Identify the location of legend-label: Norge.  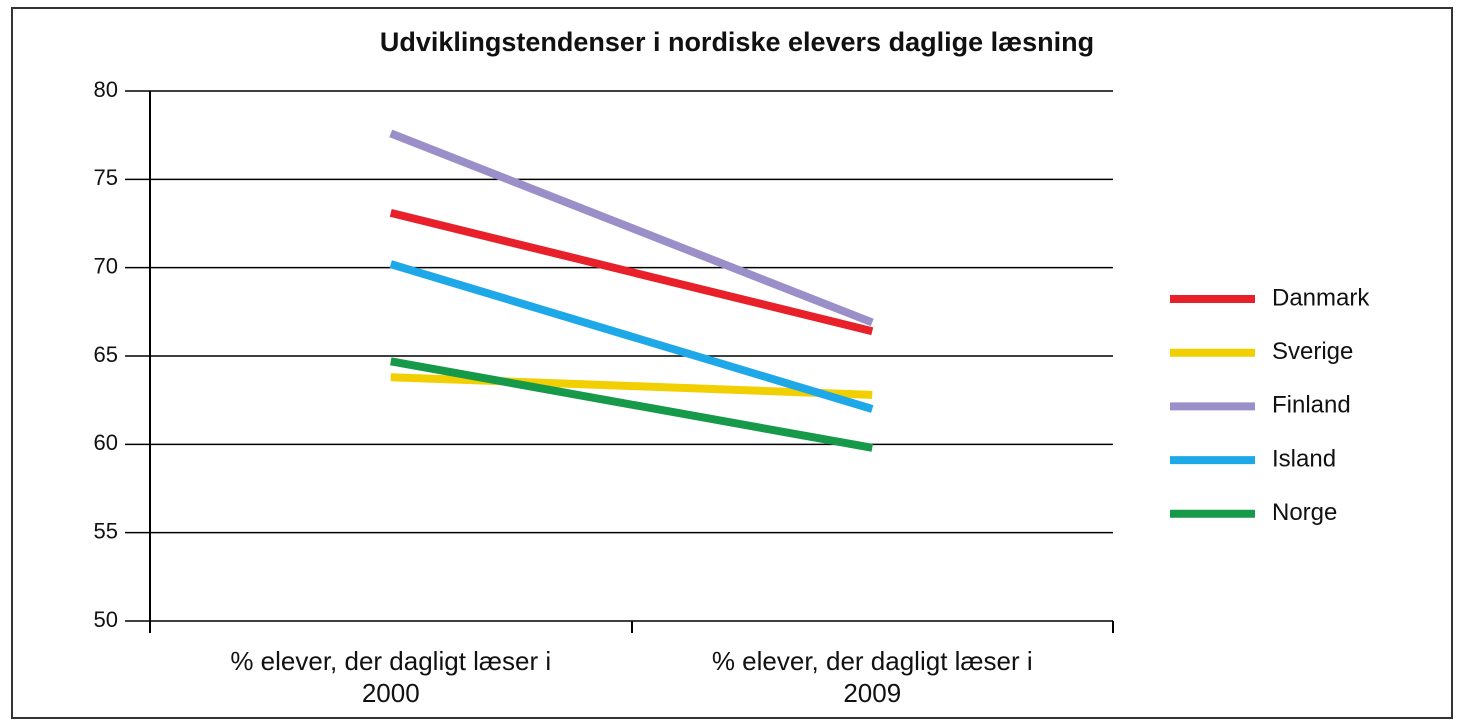
(1304, 512).